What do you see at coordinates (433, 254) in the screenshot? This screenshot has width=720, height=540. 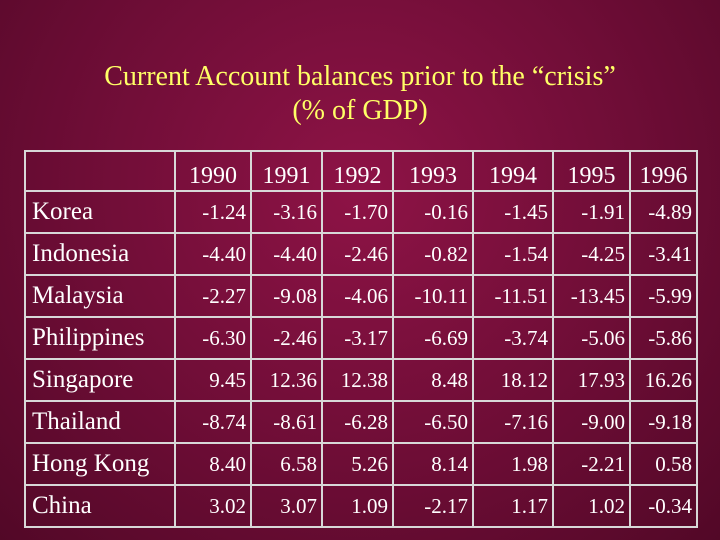 I see `value-cell: -0.82` at bounding box center [433, 254].